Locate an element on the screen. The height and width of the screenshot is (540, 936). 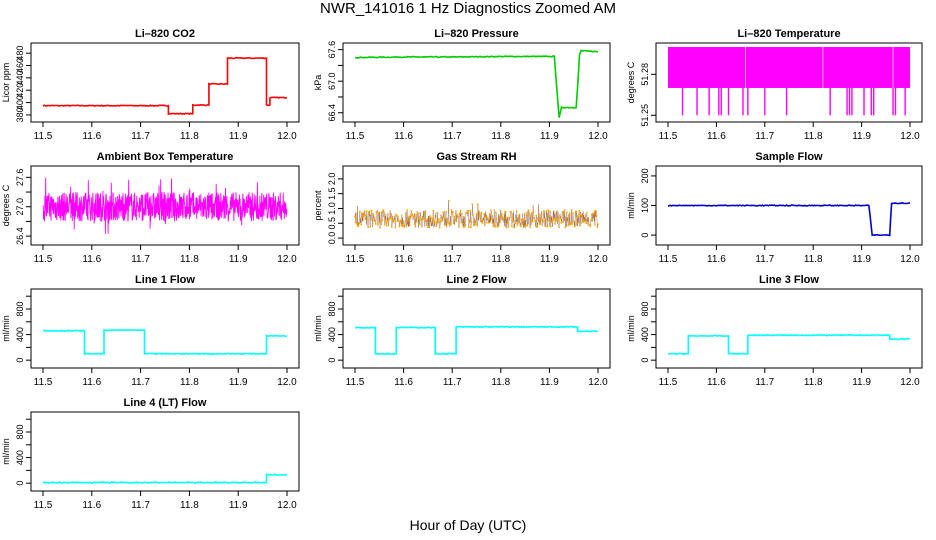
y-axis-label: degrees C is located at coordinates (631, 82).